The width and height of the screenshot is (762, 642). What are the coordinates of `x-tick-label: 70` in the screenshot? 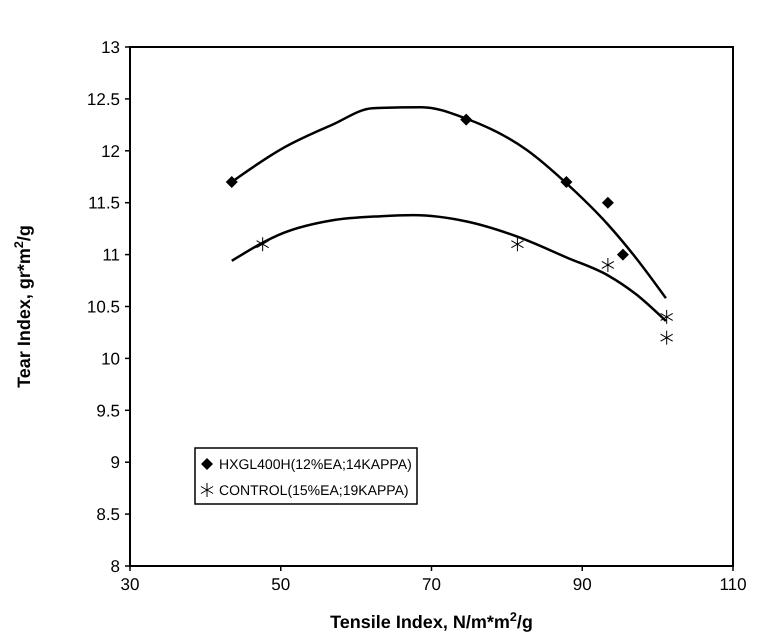 It's located at (431, 584).